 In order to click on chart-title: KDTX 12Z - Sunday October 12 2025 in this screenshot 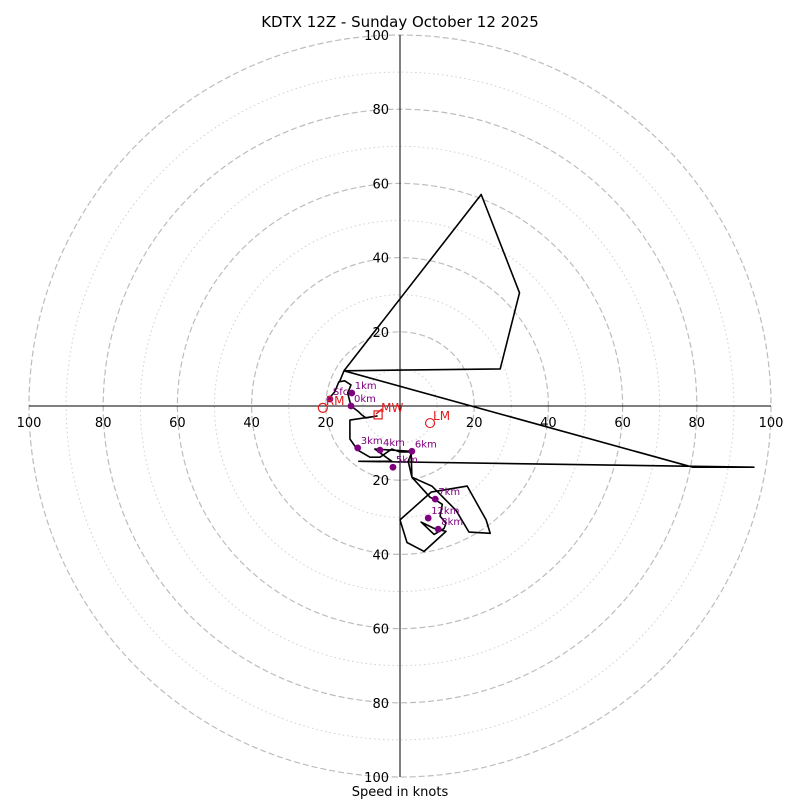, I will do `click(400, 22)`.